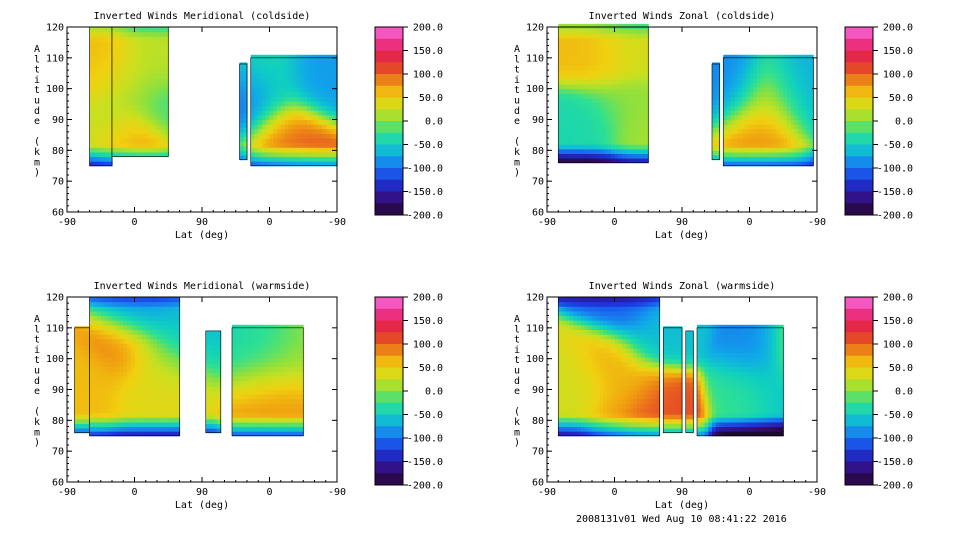 The image size is (960, 540). What do you see at coordinates (37, 152) in the screenshot?
I see `y-axis-label-char: k` at bounding box center [37, 152].